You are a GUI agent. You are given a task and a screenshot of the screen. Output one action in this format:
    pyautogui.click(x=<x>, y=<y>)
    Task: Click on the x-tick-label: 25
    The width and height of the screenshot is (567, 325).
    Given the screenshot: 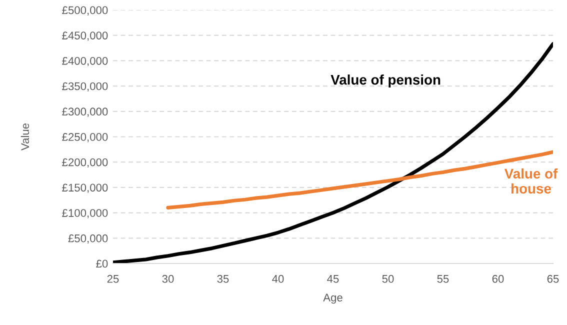 What is the action you would take?
    pyautogui.click(x=113, y=278)
    